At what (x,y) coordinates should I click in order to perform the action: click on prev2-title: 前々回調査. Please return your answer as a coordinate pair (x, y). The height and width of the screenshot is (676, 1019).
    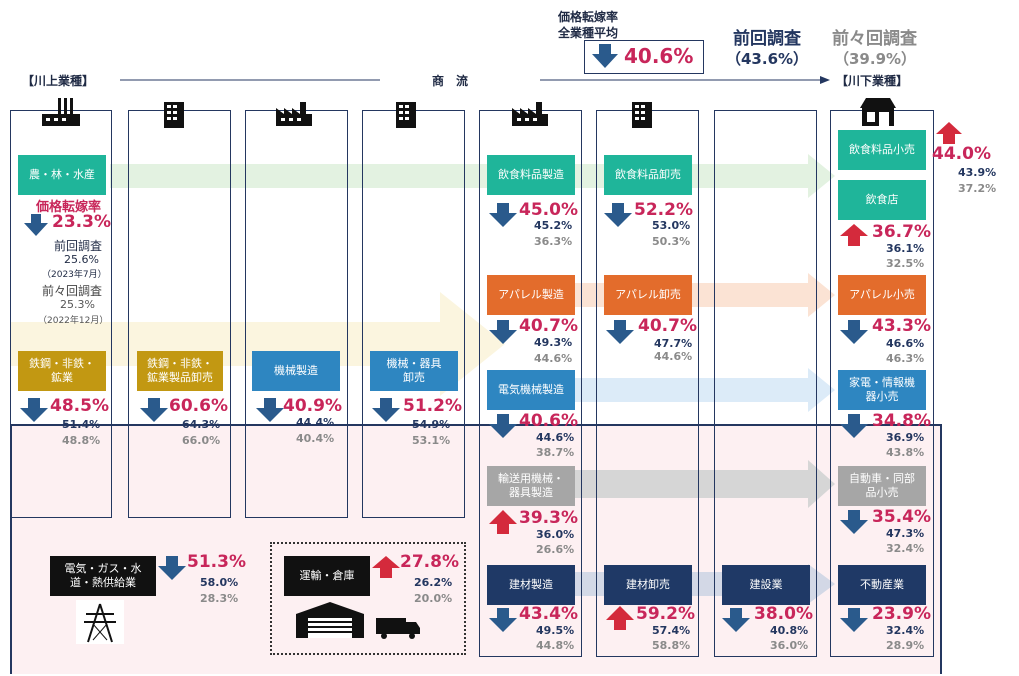
    Looking at the image, I should click on (874, 39).